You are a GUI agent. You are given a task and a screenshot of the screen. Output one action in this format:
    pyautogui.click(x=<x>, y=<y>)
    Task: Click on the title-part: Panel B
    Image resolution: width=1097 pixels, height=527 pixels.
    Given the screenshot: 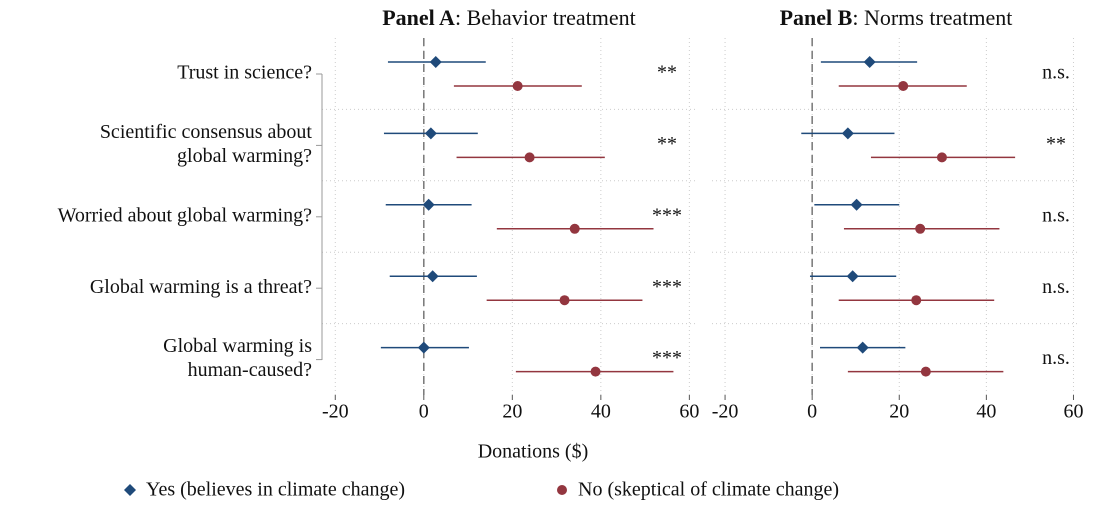 What is the action you would take?
    pyautogui.click(x=816, y=17)
    